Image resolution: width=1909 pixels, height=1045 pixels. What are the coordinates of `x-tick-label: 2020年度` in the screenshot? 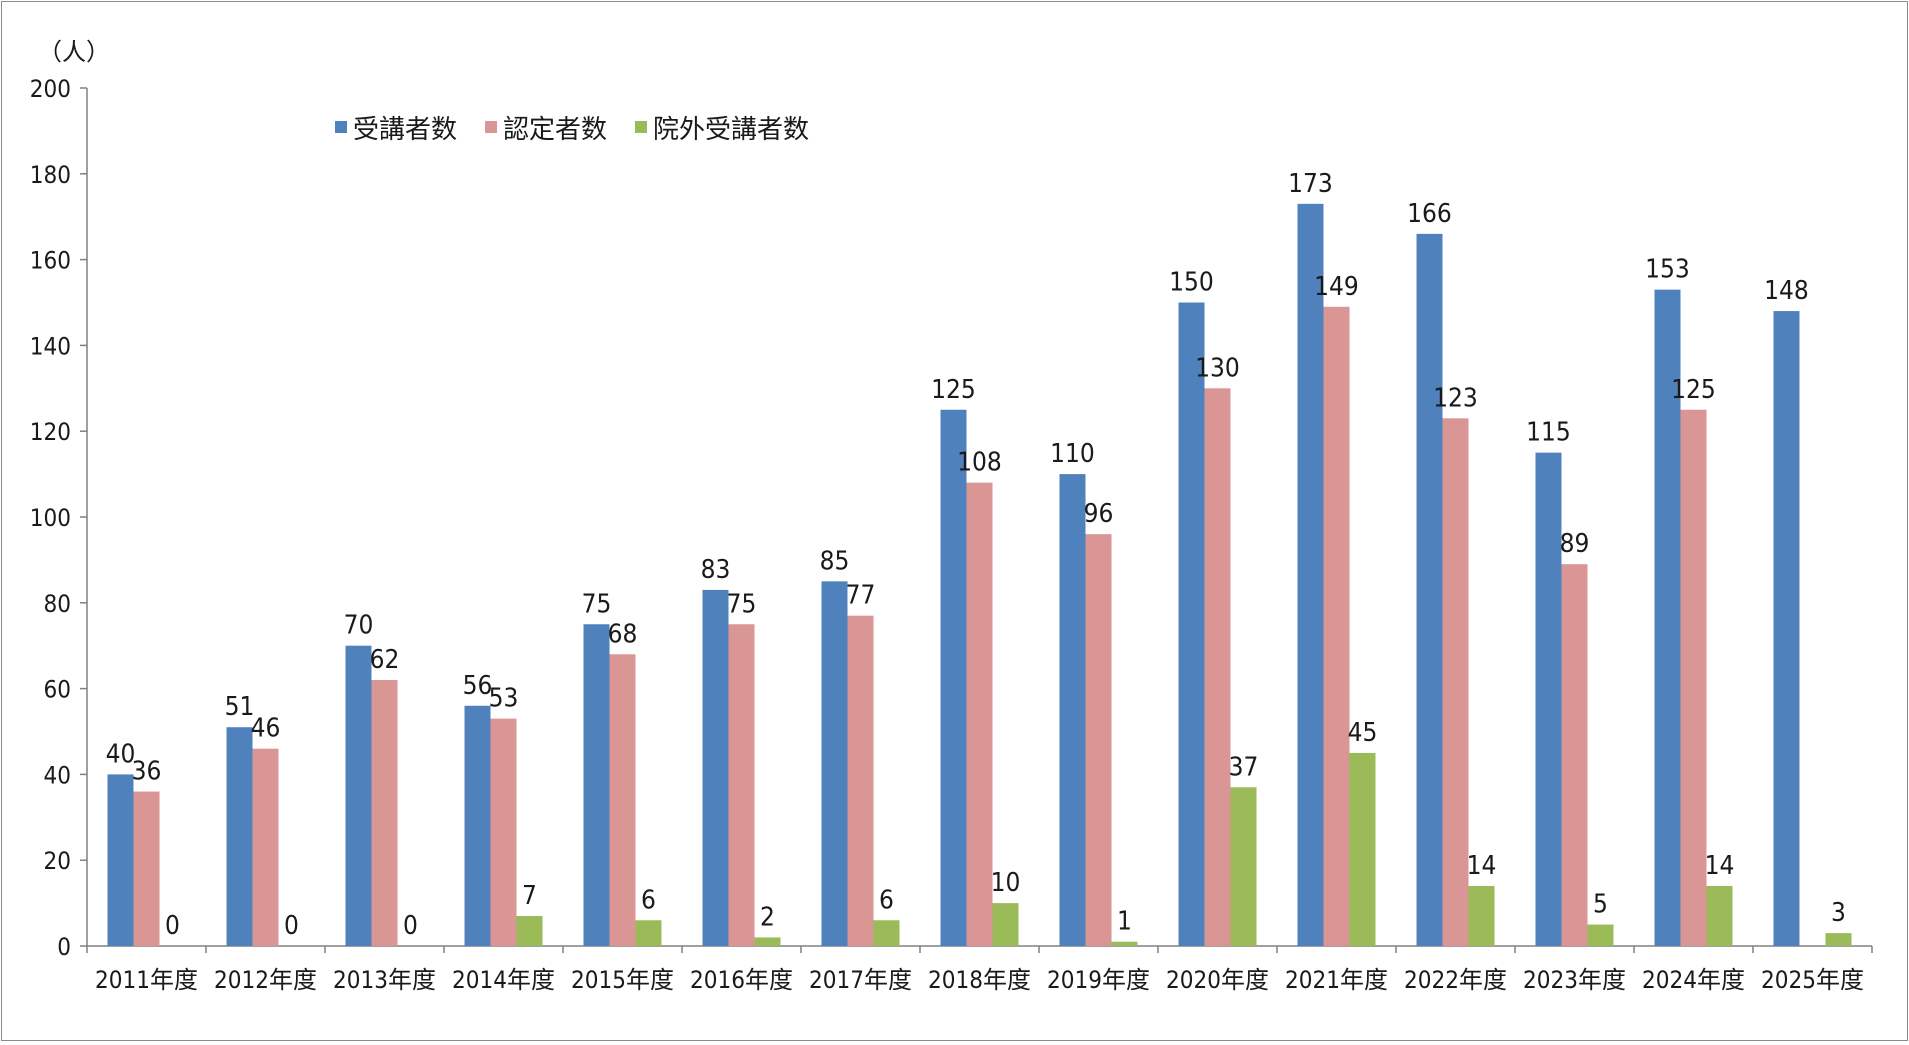 It's located at (1217, 980).